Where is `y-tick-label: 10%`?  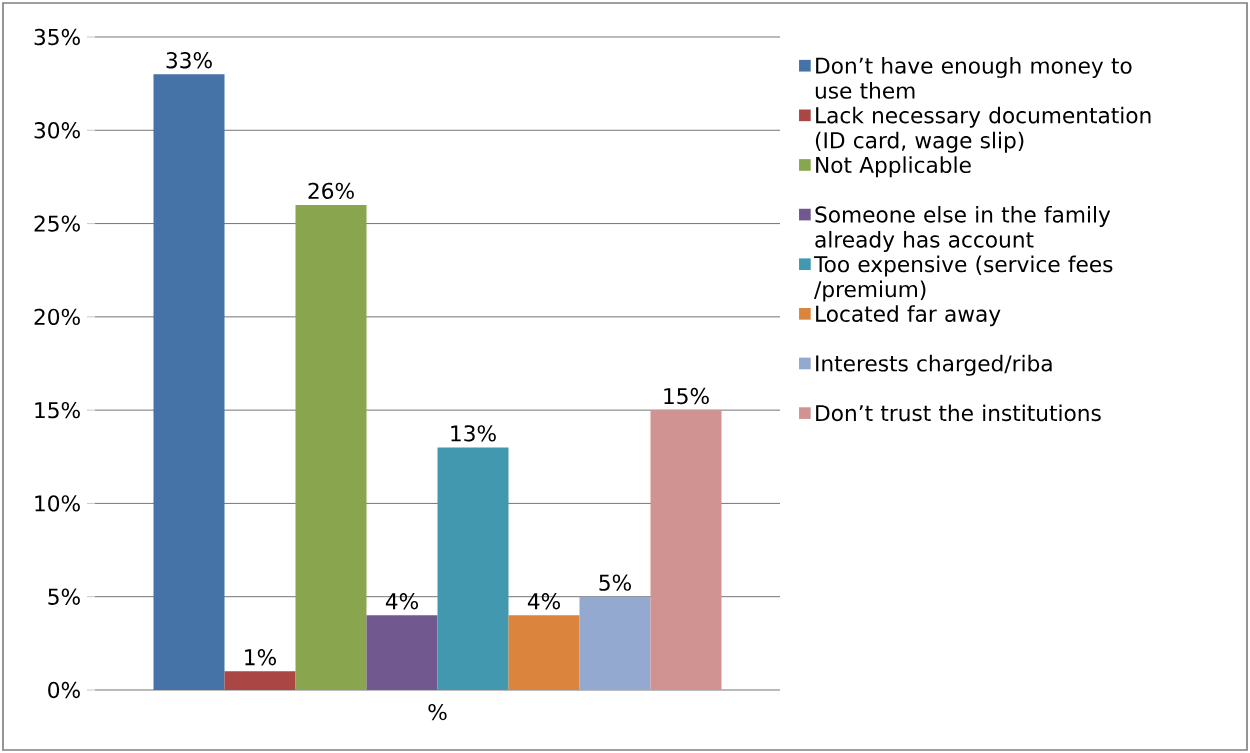
y-tick-label: 10% is located at coordinates (57, 503).